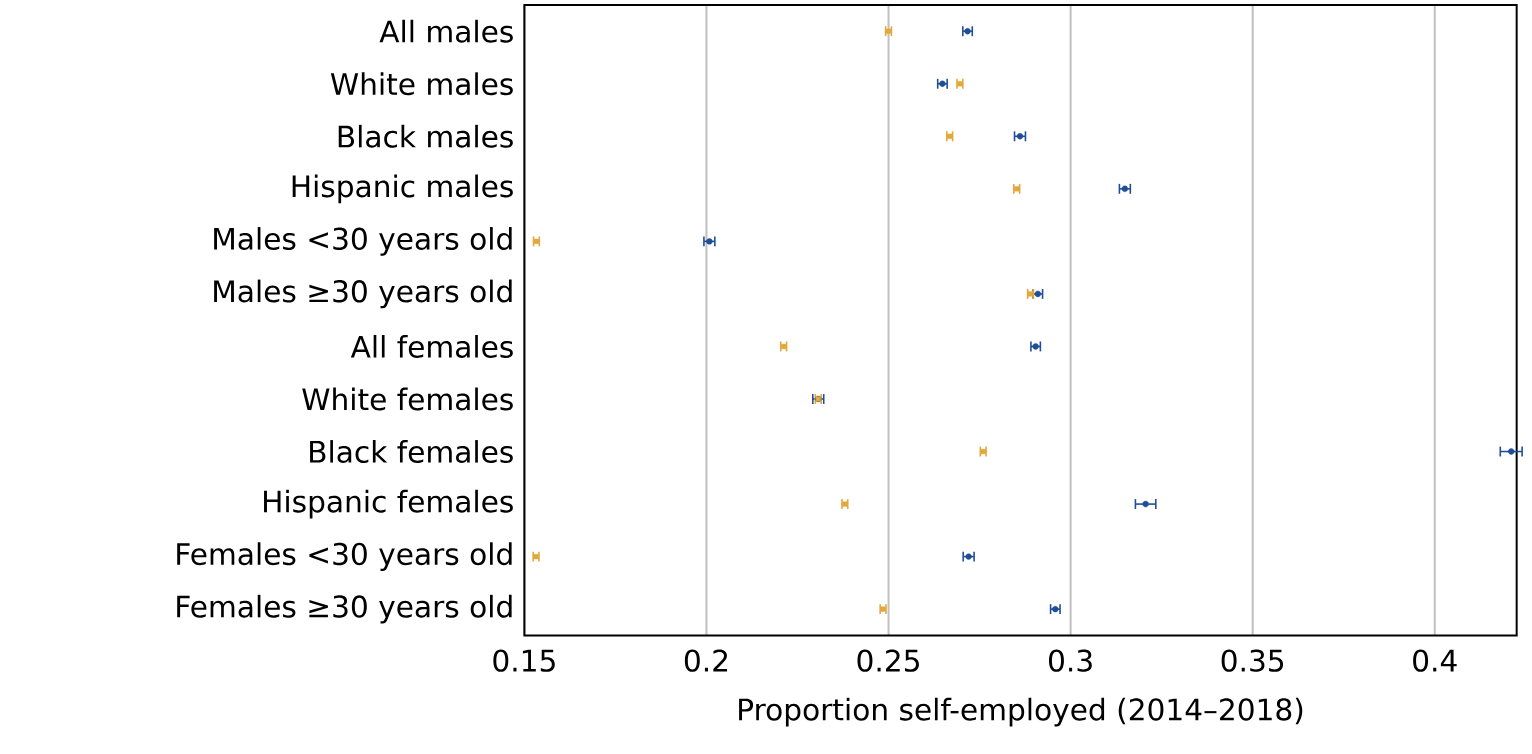 This screenshot has width=1532, height=754. Describe the element at coordinates (407, 399) in the screenshot. I see `y-tick-label: White females` at that location.